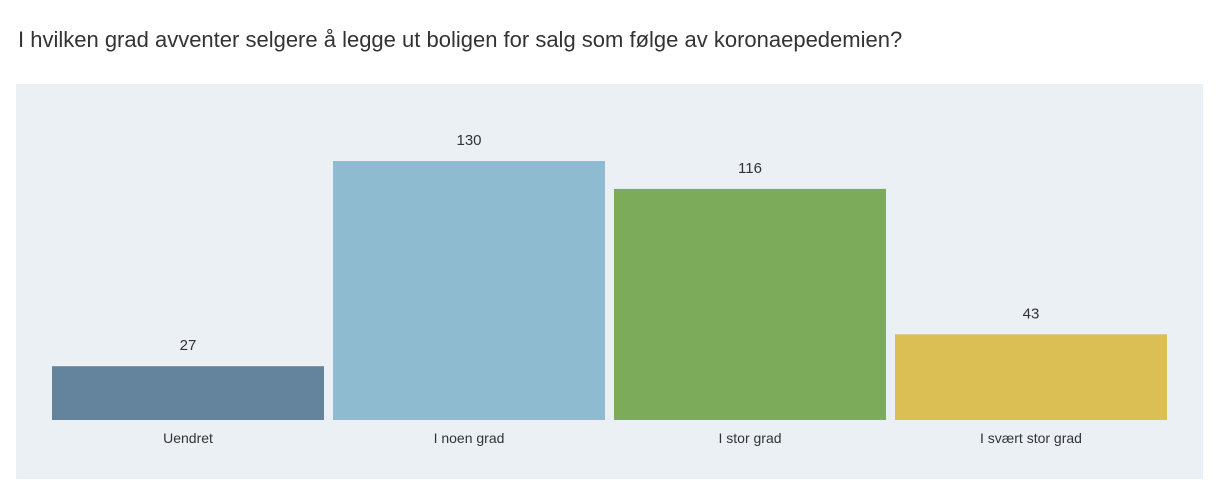 The height and width of the screenshot is (483, 1218). Describe the element at coordinates (188, 438) in the screenshot. I see `category-label-0: Uendret` at that location.